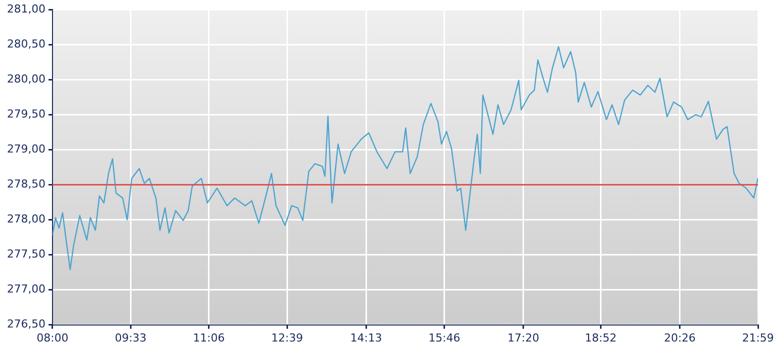 This screenshot has height=350, width=780. What do you see at coordinates (26, 9) in the screenshot?
I see `y-tick-label: 281,00` at bounding box center [26, 9].